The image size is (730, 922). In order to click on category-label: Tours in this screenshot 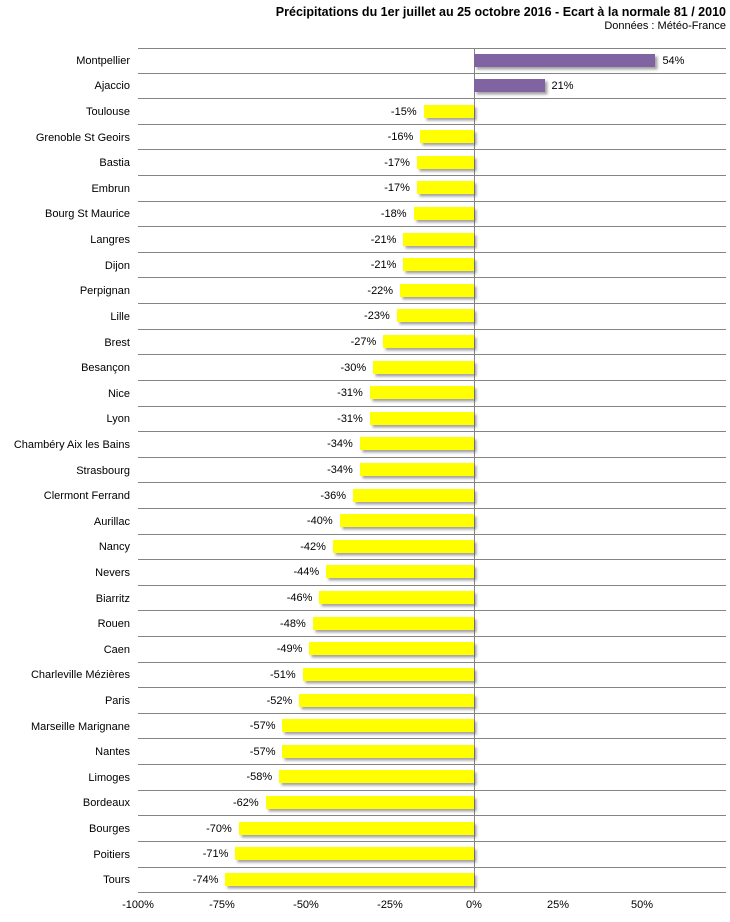, I will do `click(116, 880)`.